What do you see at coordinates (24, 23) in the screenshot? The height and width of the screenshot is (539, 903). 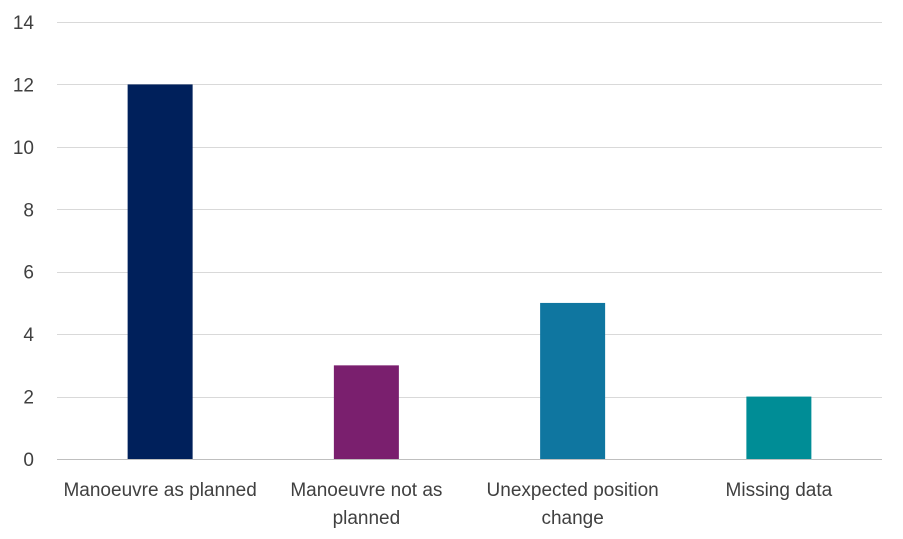 I see `y-tick-label: 14` at bounding box center [24, 23].